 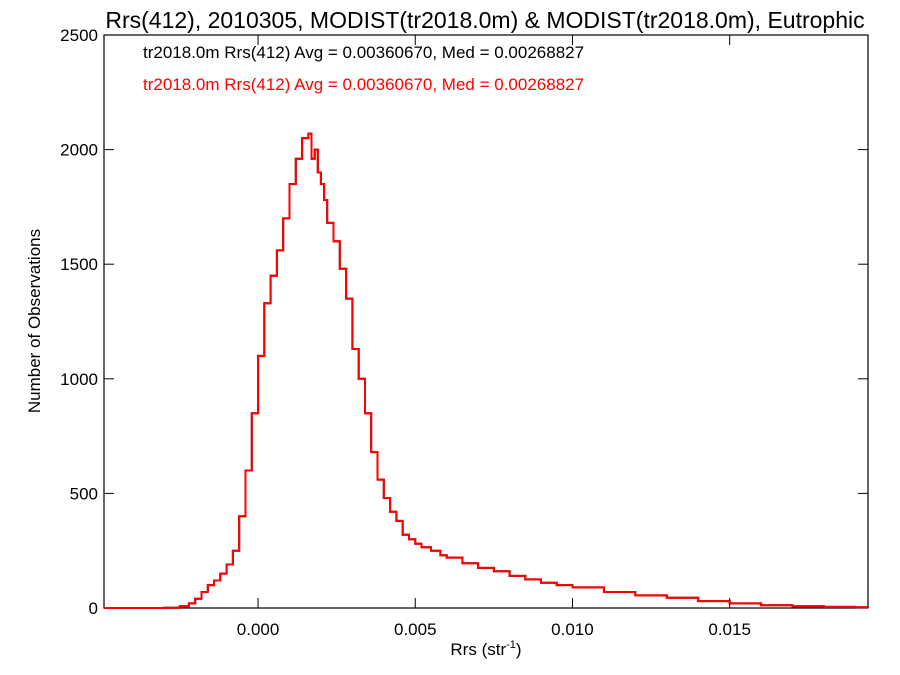 I want to click on x-axis-label-main: Rrs (str, so click(x=478, y=649).